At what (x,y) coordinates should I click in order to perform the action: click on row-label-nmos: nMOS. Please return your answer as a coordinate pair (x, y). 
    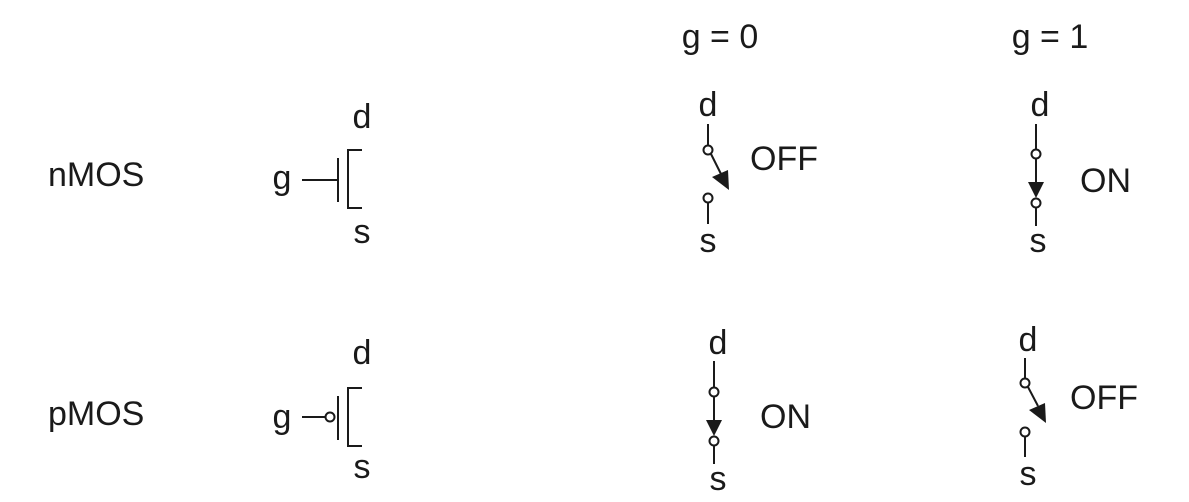
    Looking at the image, I should click on (96, 175).